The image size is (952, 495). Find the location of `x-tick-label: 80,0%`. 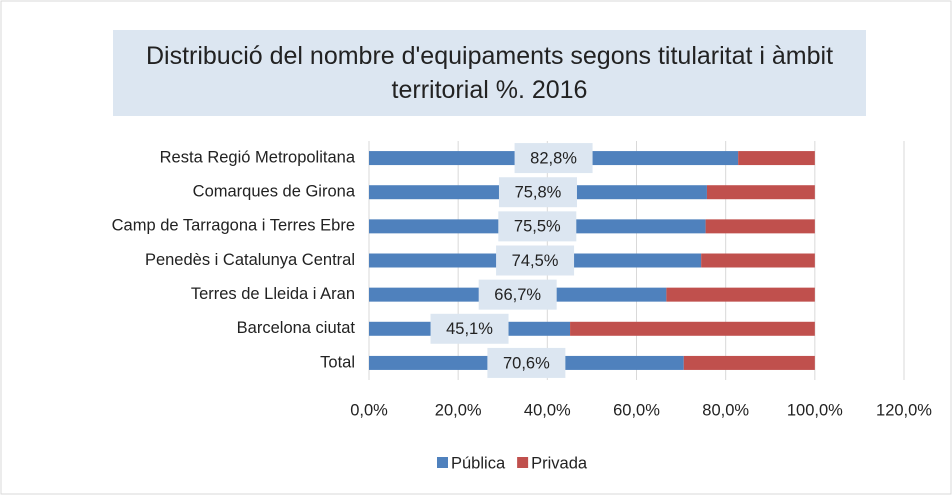

x-tick-label: 80,0% is located at coordinates (725, 410).